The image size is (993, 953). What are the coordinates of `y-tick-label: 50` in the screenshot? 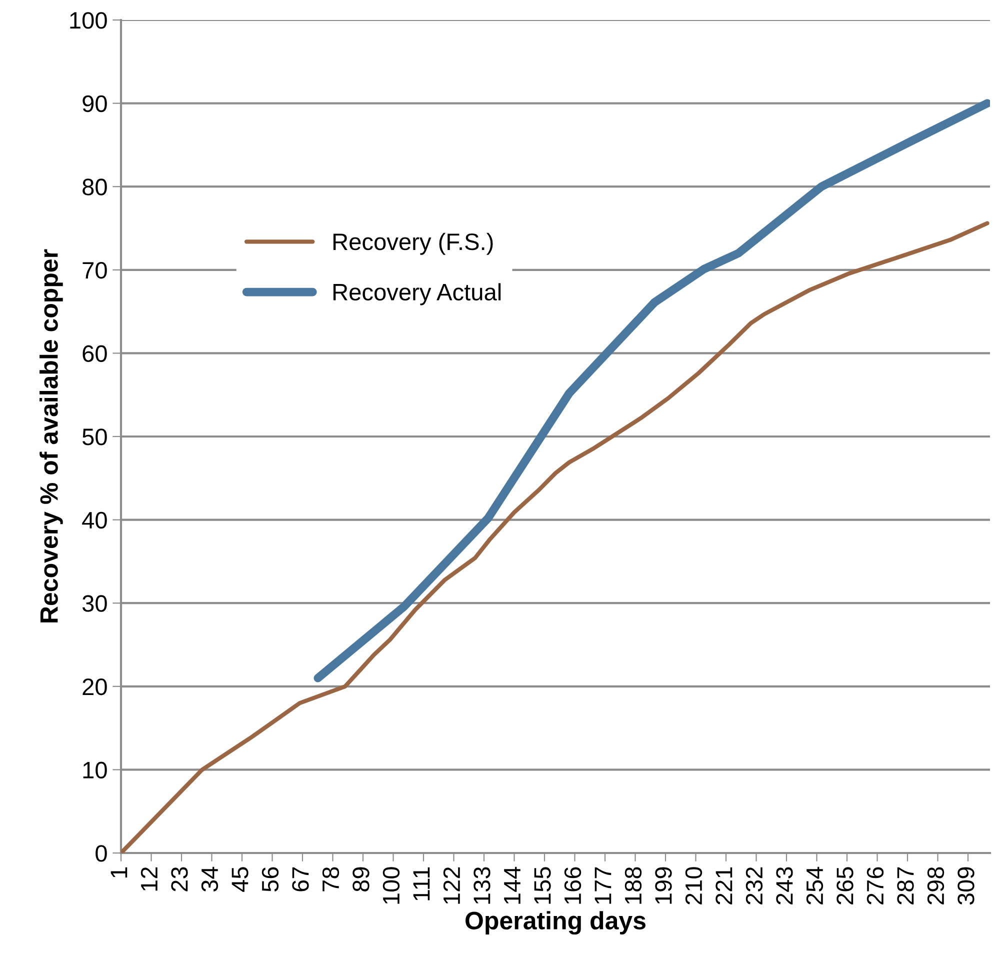 It's located at (94, 437).